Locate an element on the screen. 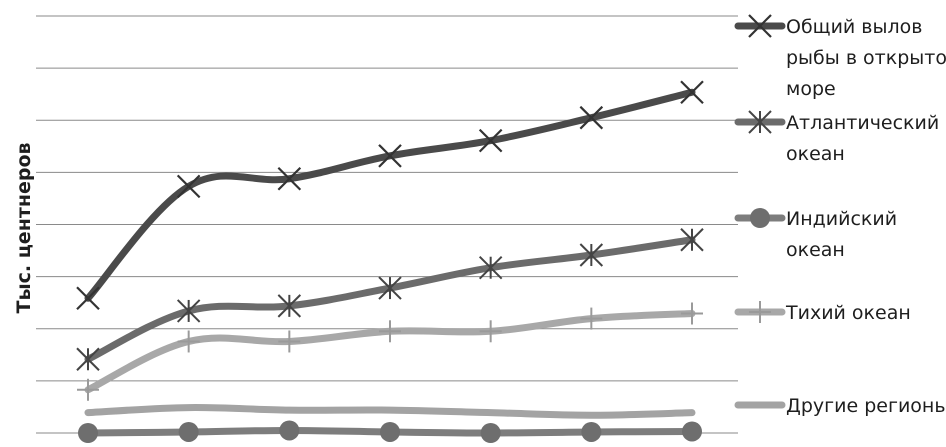 The width and height of the screenshot is (946, 447). legend-label: море is located at coordinates (811, 89).